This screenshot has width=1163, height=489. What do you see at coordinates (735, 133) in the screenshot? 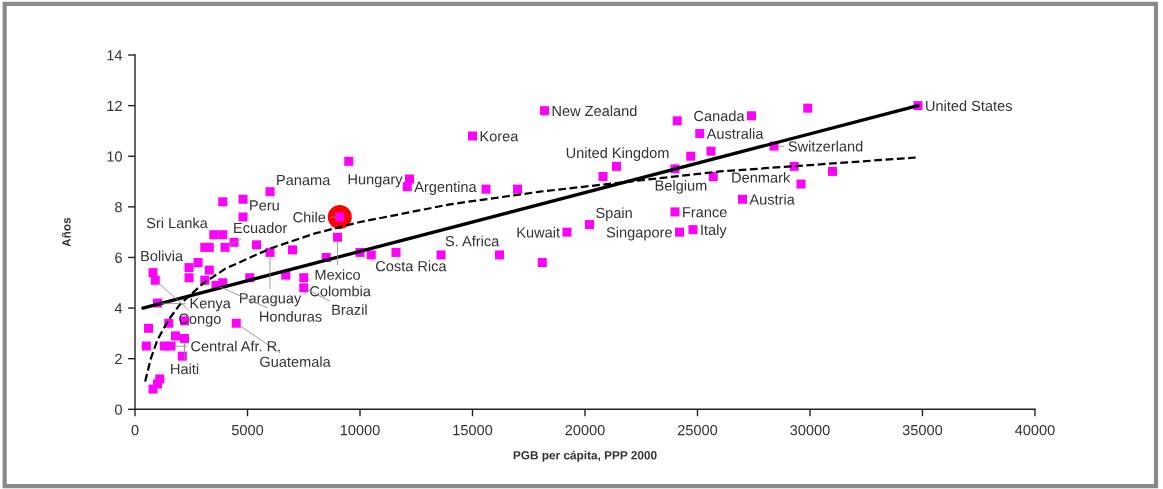
I see `annotation: Australia` at bounding box center [735, 133].